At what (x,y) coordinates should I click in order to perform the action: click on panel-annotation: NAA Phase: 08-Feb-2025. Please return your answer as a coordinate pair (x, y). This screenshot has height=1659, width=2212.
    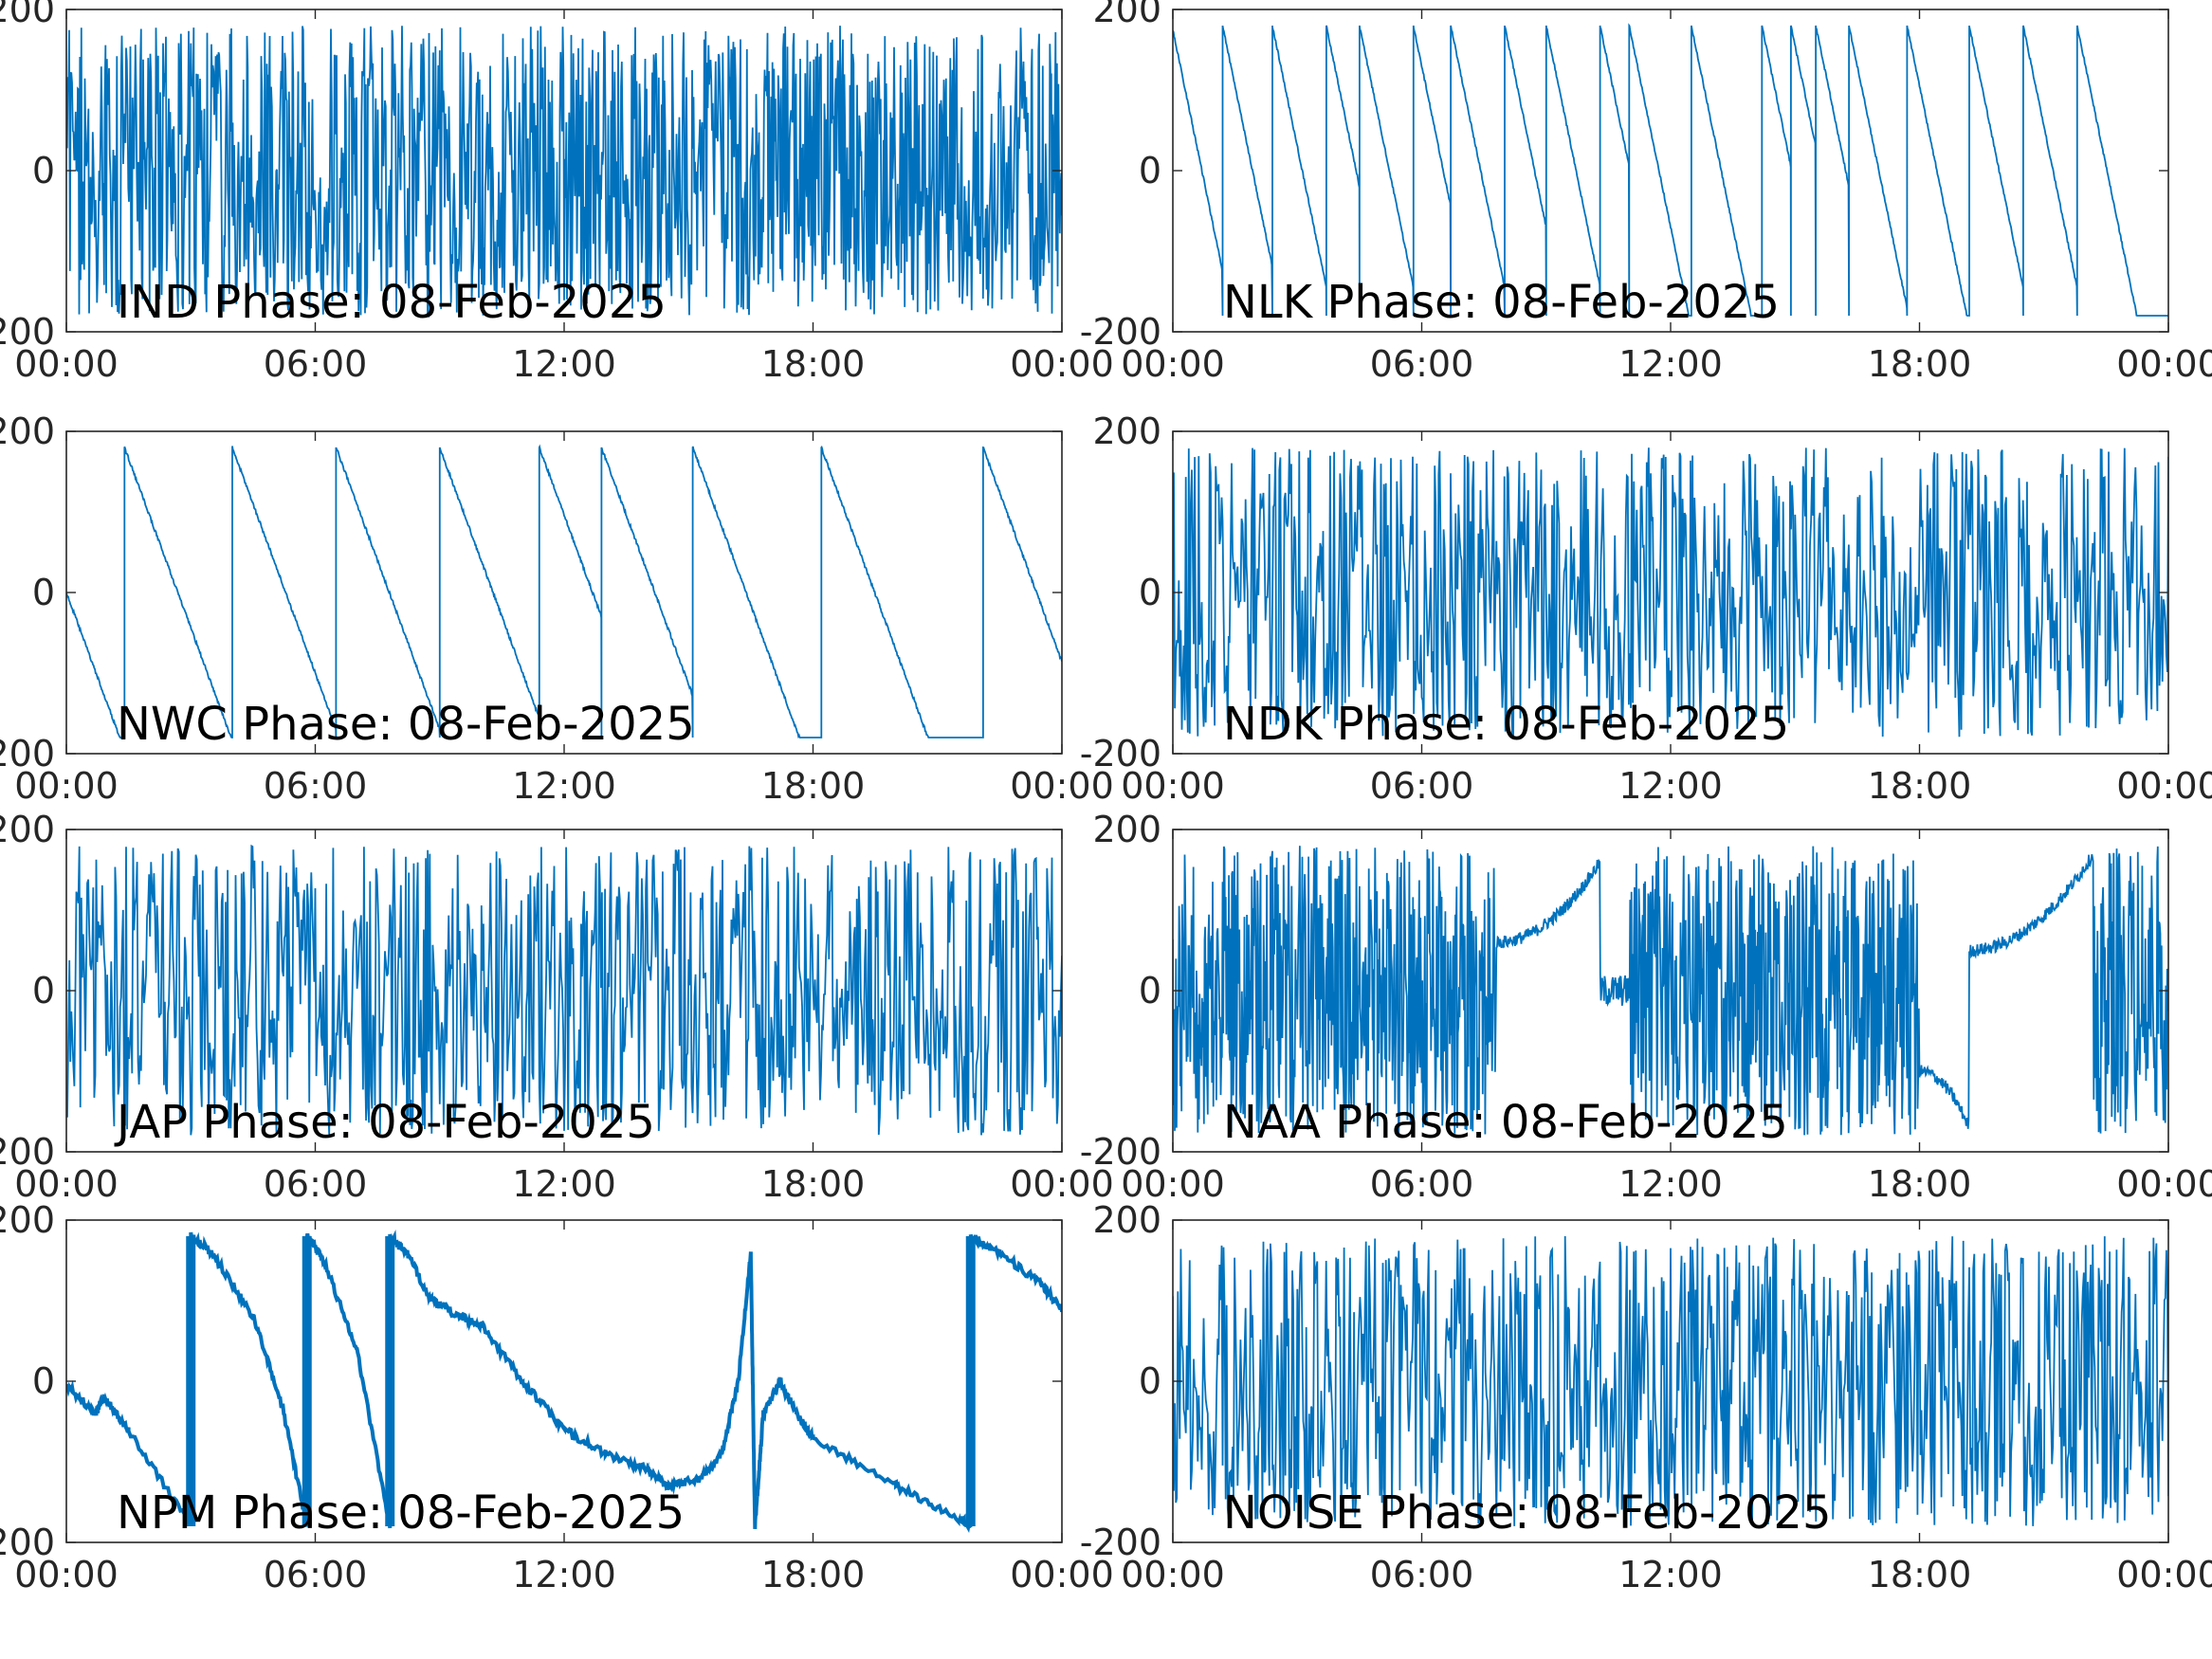
    Looking at the image, I should click on (1505, 1122).